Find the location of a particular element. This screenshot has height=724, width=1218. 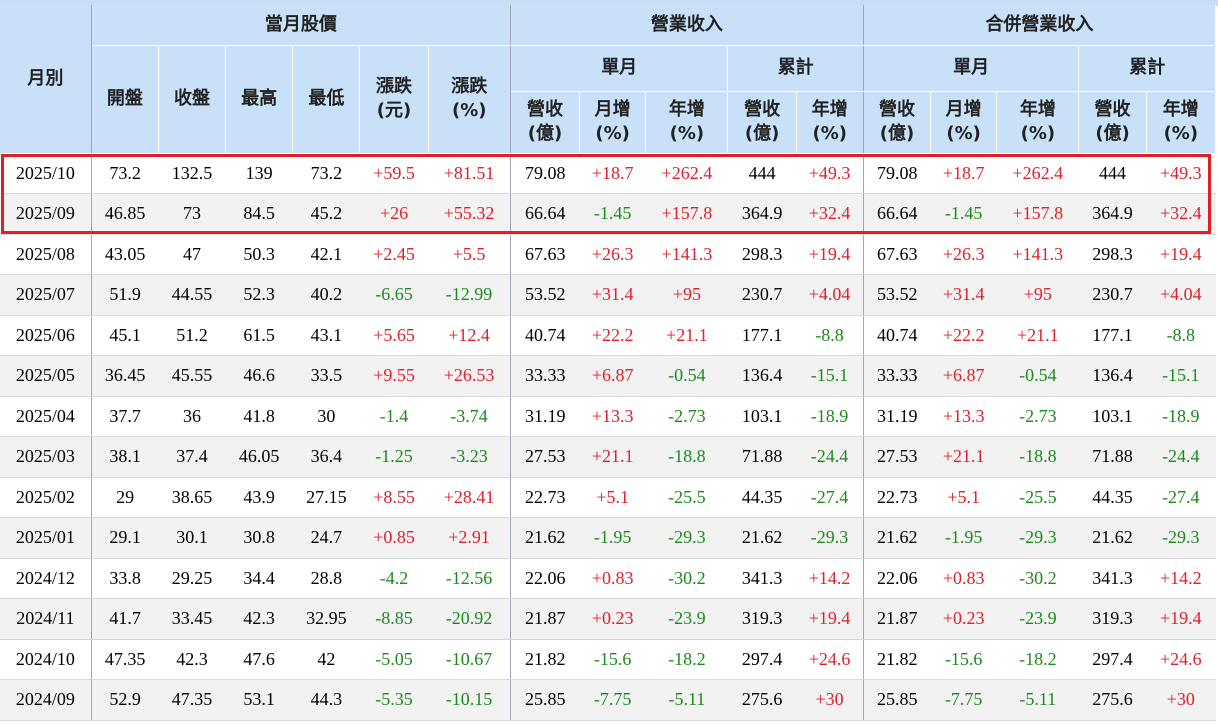

value-cell: 40.2 is located at coordinates (326, 295).